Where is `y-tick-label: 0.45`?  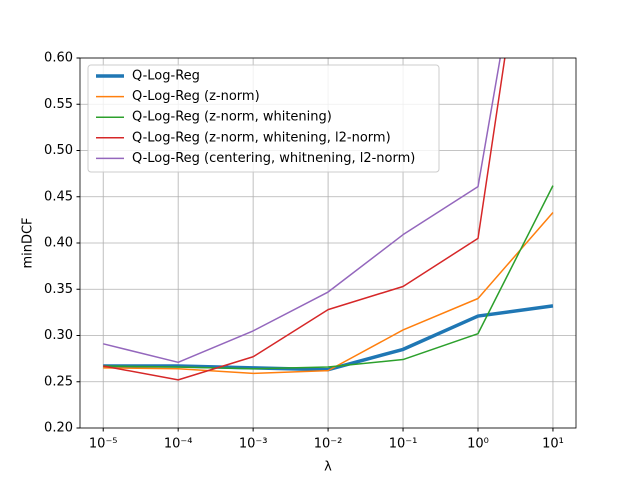
y-tick-label: 0.45 is located at coordinates (58, 196).